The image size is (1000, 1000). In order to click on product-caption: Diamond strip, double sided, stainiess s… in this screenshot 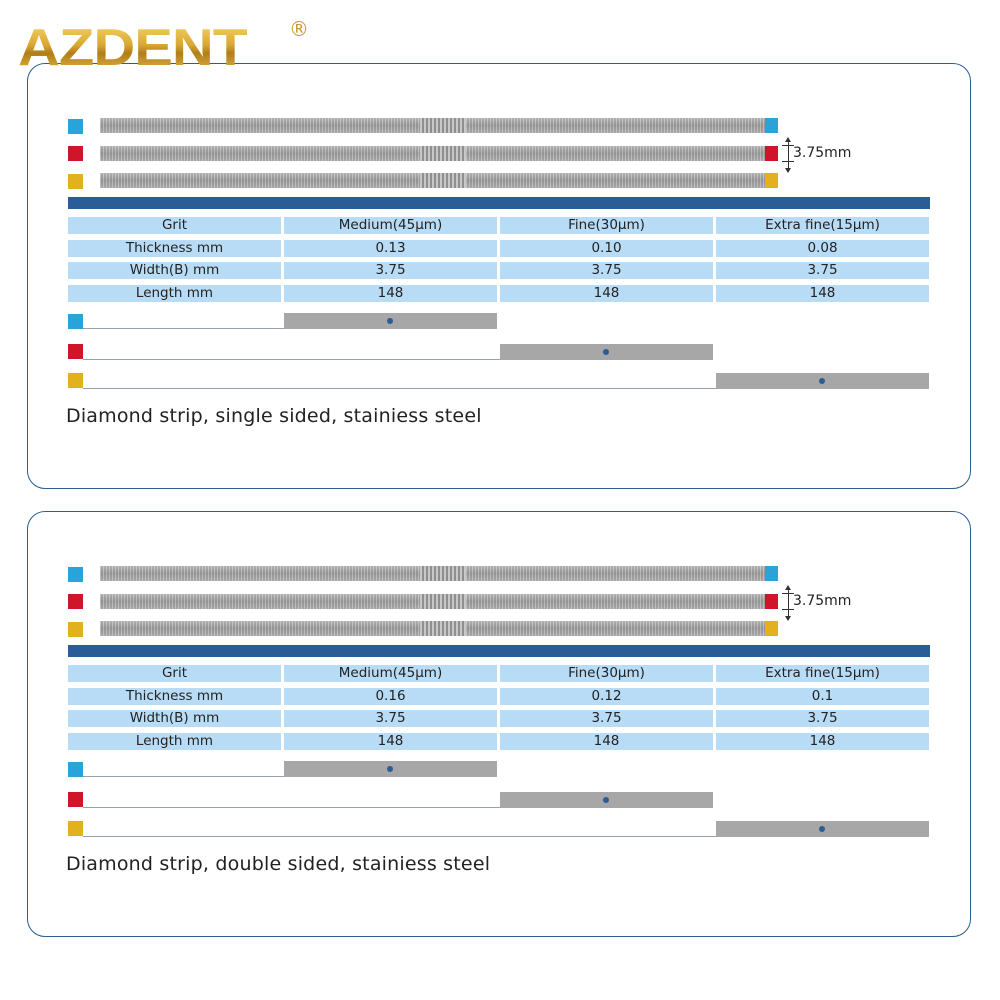, I will do `click(278, 864)`.